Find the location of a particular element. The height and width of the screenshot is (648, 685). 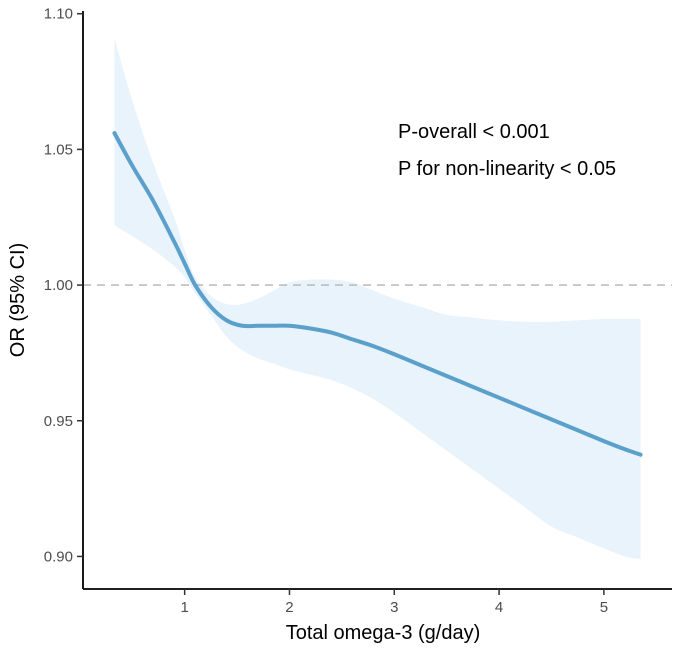

annotation-p-overall: P-overall < 0.001 is located at coordinates (474, 132).